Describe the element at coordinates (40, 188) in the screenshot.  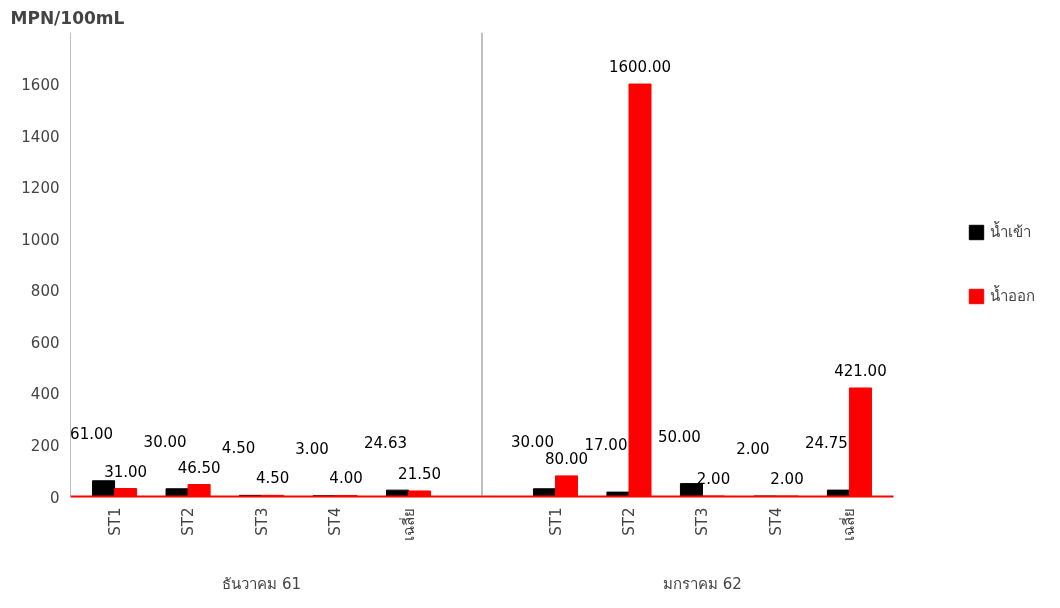
I see `y-tick-label: 1200` at that location.